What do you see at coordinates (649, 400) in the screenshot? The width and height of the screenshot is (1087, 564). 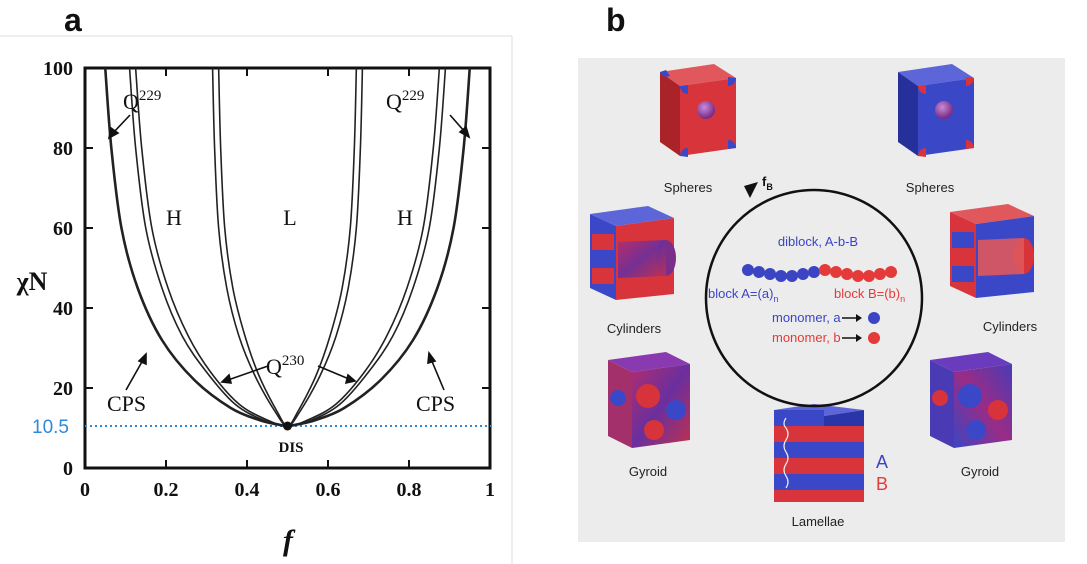 I see `gyroid-cube-left` at bounding box center [649, 400].